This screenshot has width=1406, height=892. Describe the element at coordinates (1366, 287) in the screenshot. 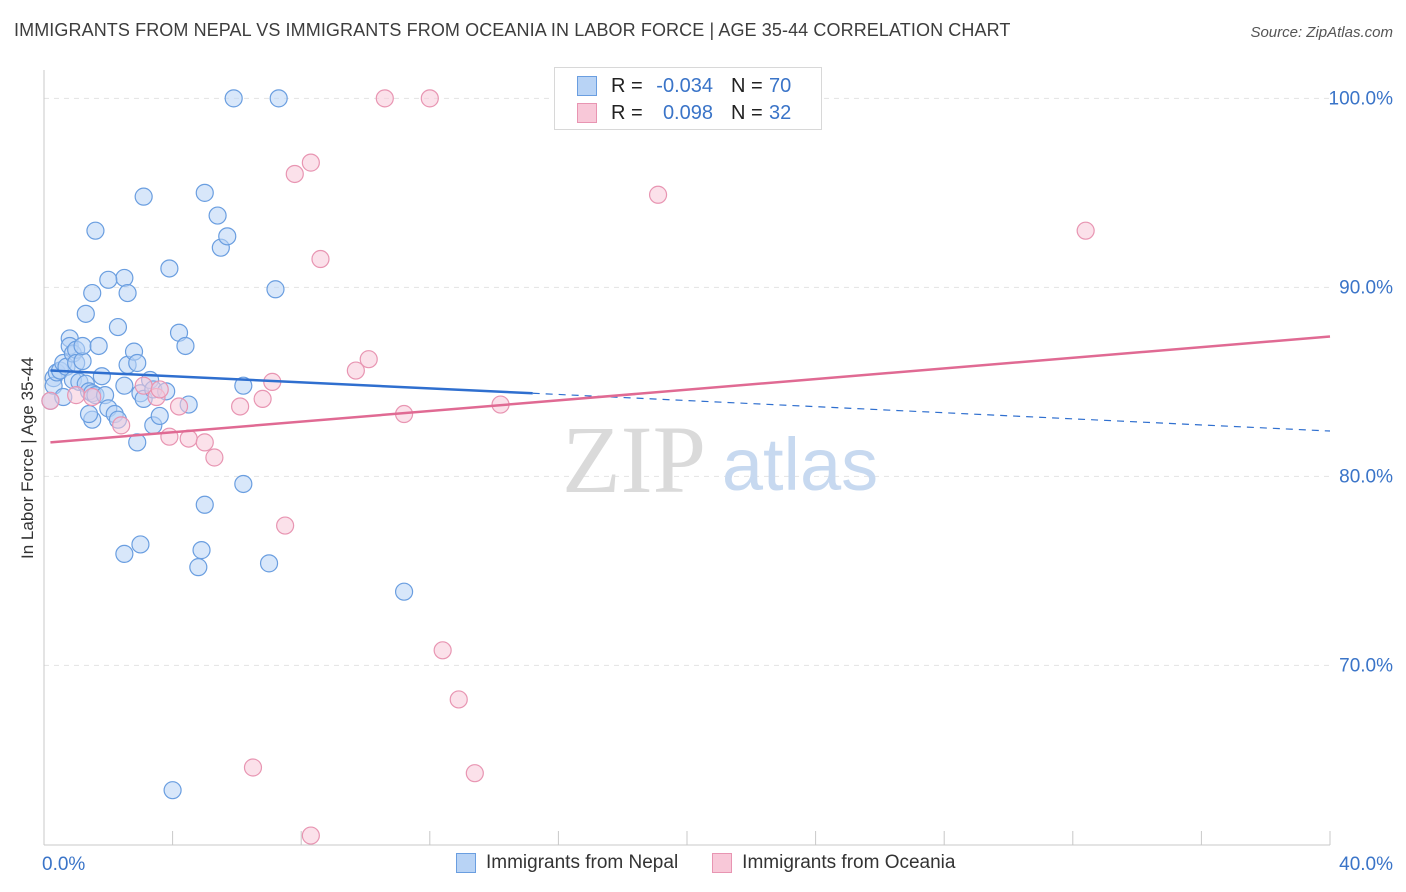

I see `y-tick-label: 90.0%` at that location.